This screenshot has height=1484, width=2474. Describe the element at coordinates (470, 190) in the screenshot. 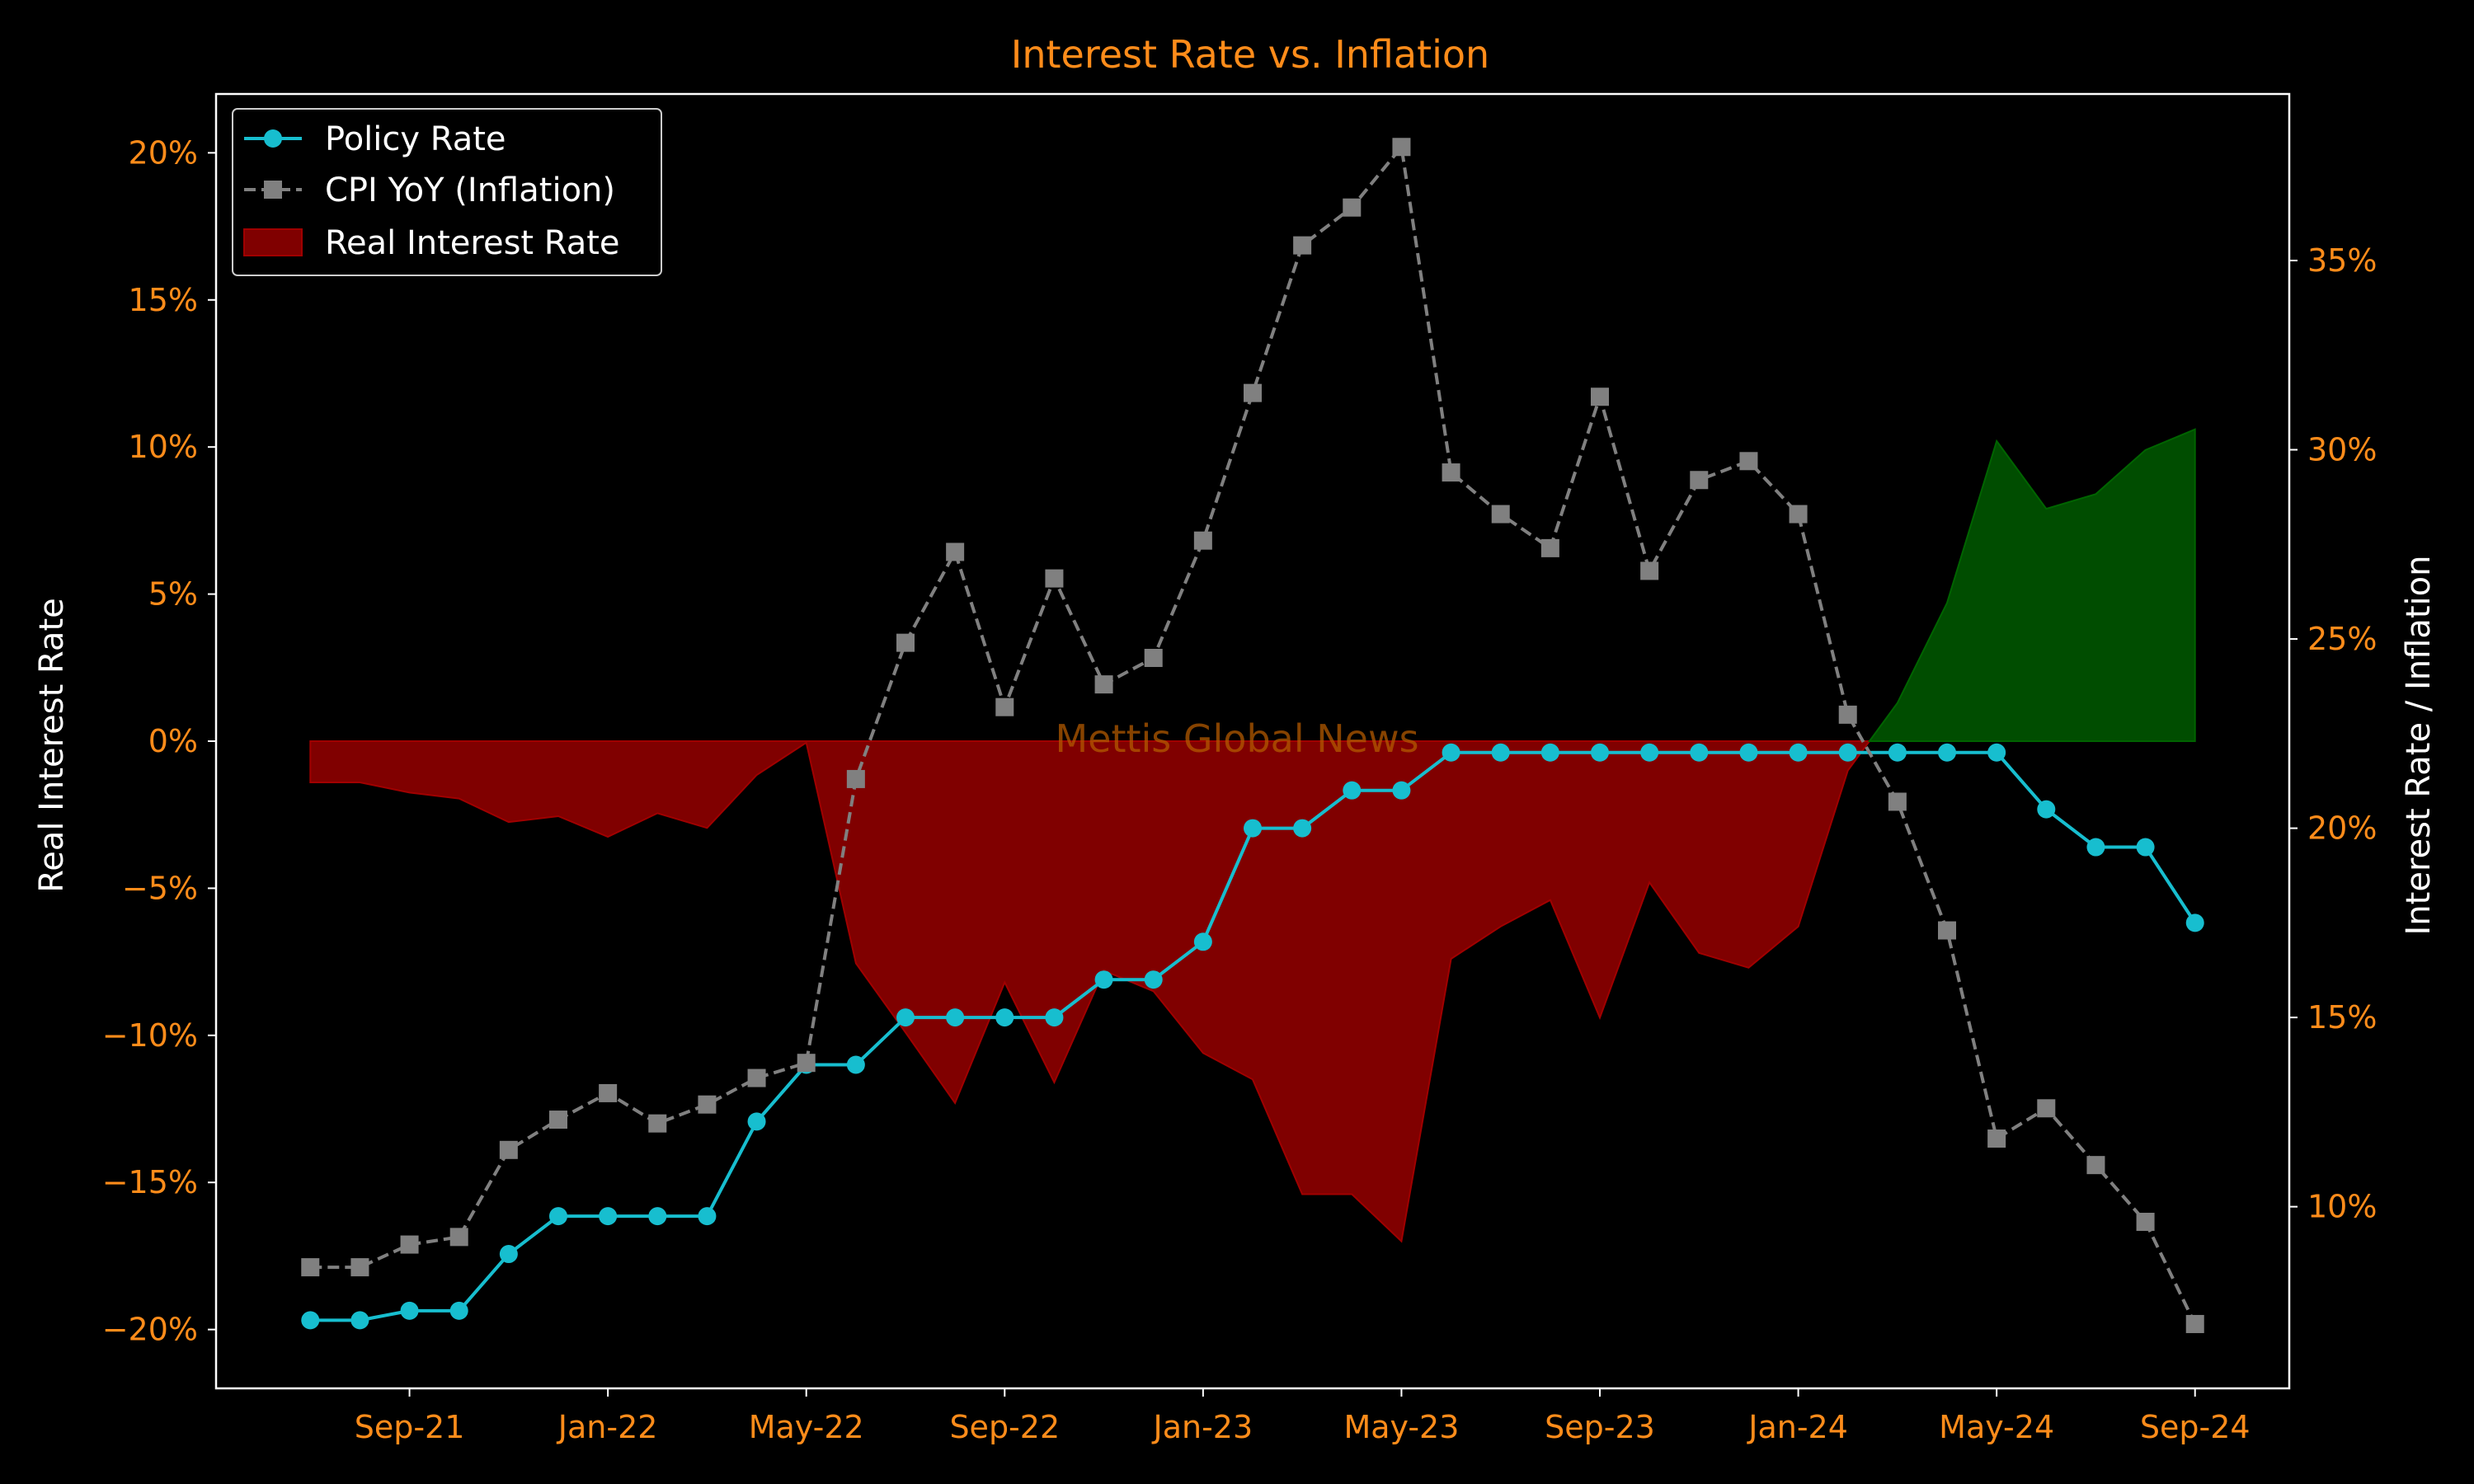

I see `legend-label: CPI YoY (Inflation)` at that location.